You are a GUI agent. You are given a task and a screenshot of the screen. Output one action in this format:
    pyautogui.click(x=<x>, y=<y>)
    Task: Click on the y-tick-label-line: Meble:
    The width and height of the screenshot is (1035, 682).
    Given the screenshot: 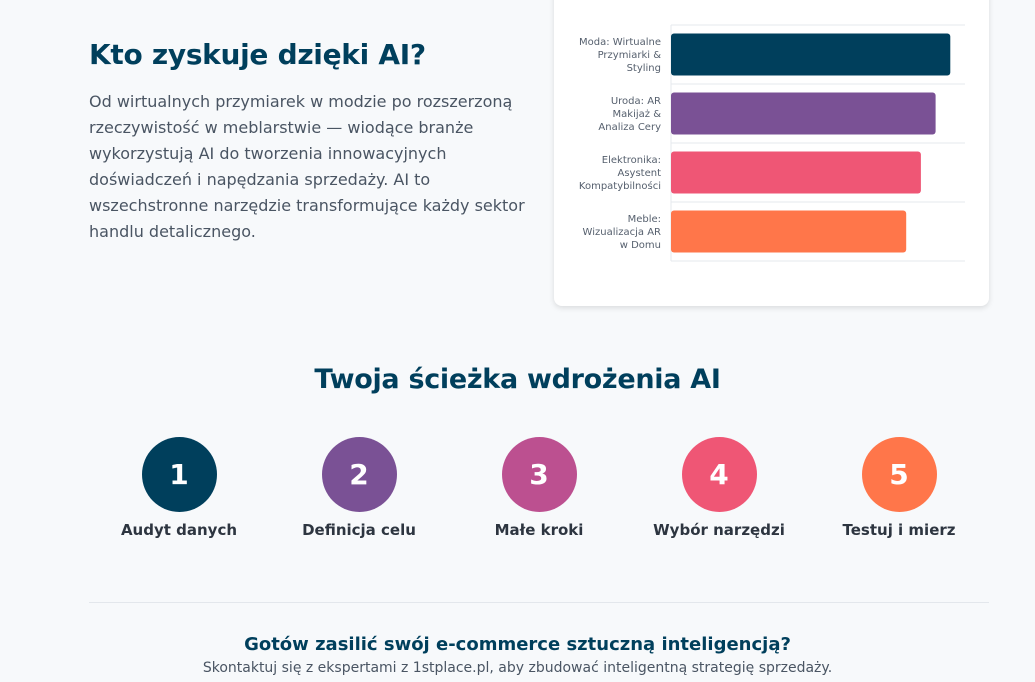 What is the action you would take?
    pyautogui.click(x=644, y=219)
    